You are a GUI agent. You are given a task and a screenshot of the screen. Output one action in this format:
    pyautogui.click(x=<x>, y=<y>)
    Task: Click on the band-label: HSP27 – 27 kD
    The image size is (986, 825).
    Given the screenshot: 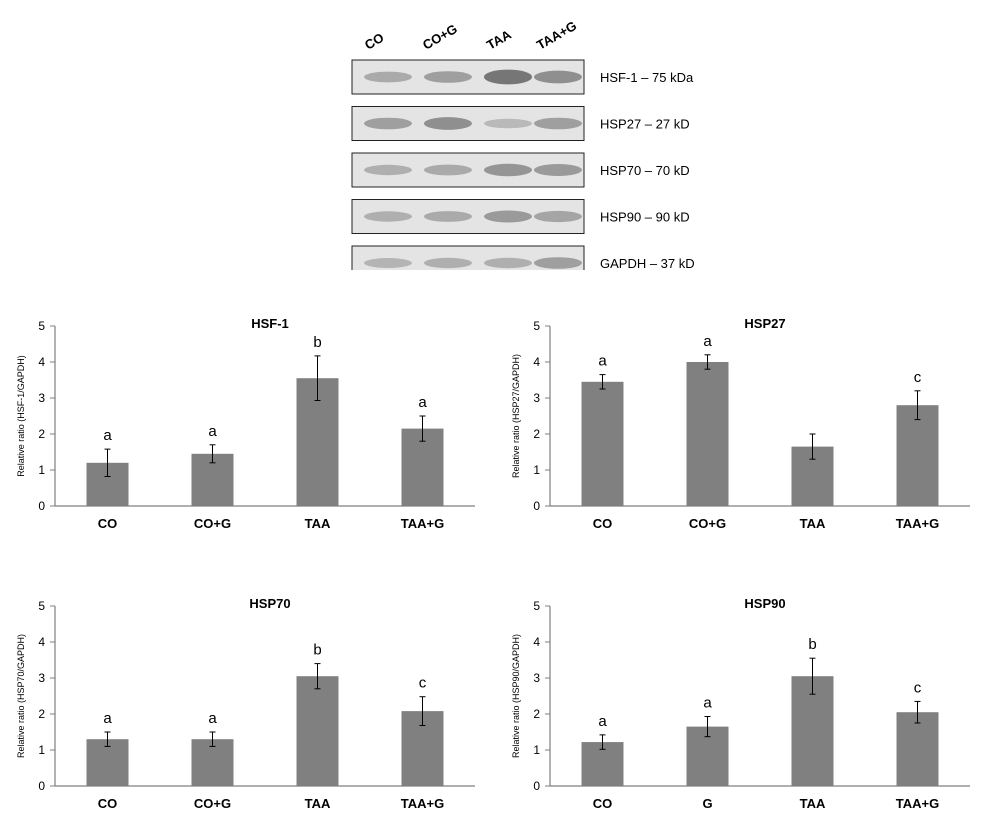 What is the action you would take?
    pyautogui.click(x=645, y=124)
    